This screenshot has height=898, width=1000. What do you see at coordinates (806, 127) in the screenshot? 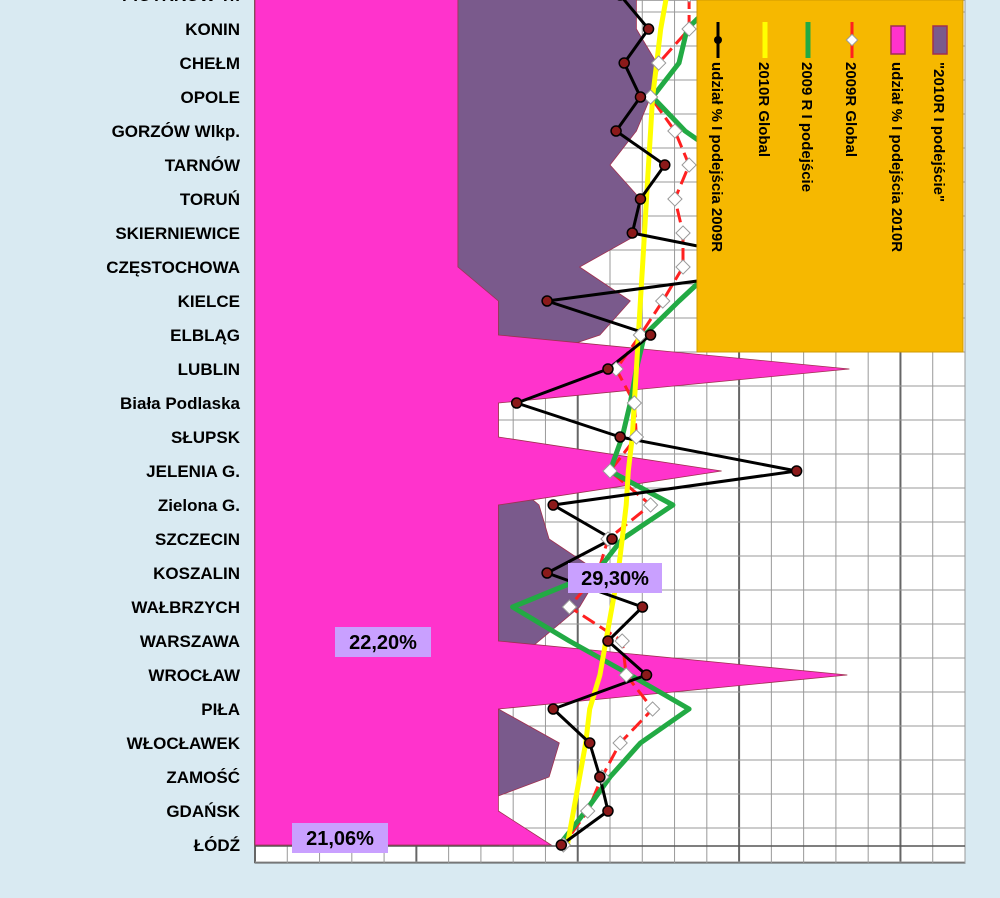
I see `legend-label: 2009 R I podejście` at bounding box center [806, 127].